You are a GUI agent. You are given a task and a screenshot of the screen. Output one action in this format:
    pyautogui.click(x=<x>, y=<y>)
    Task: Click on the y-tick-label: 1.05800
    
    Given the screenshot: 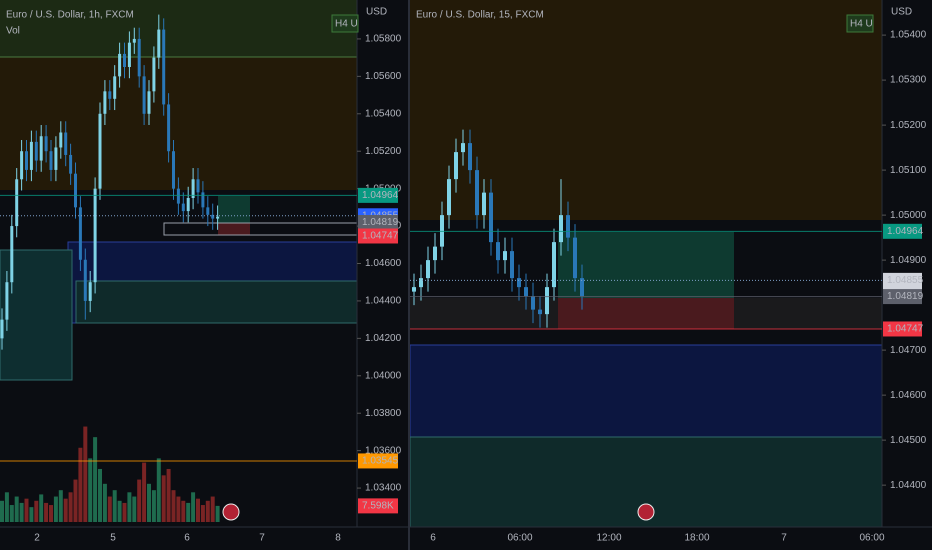 What is the action you would take?
    pyautogui.click(x=383, y=39)
    